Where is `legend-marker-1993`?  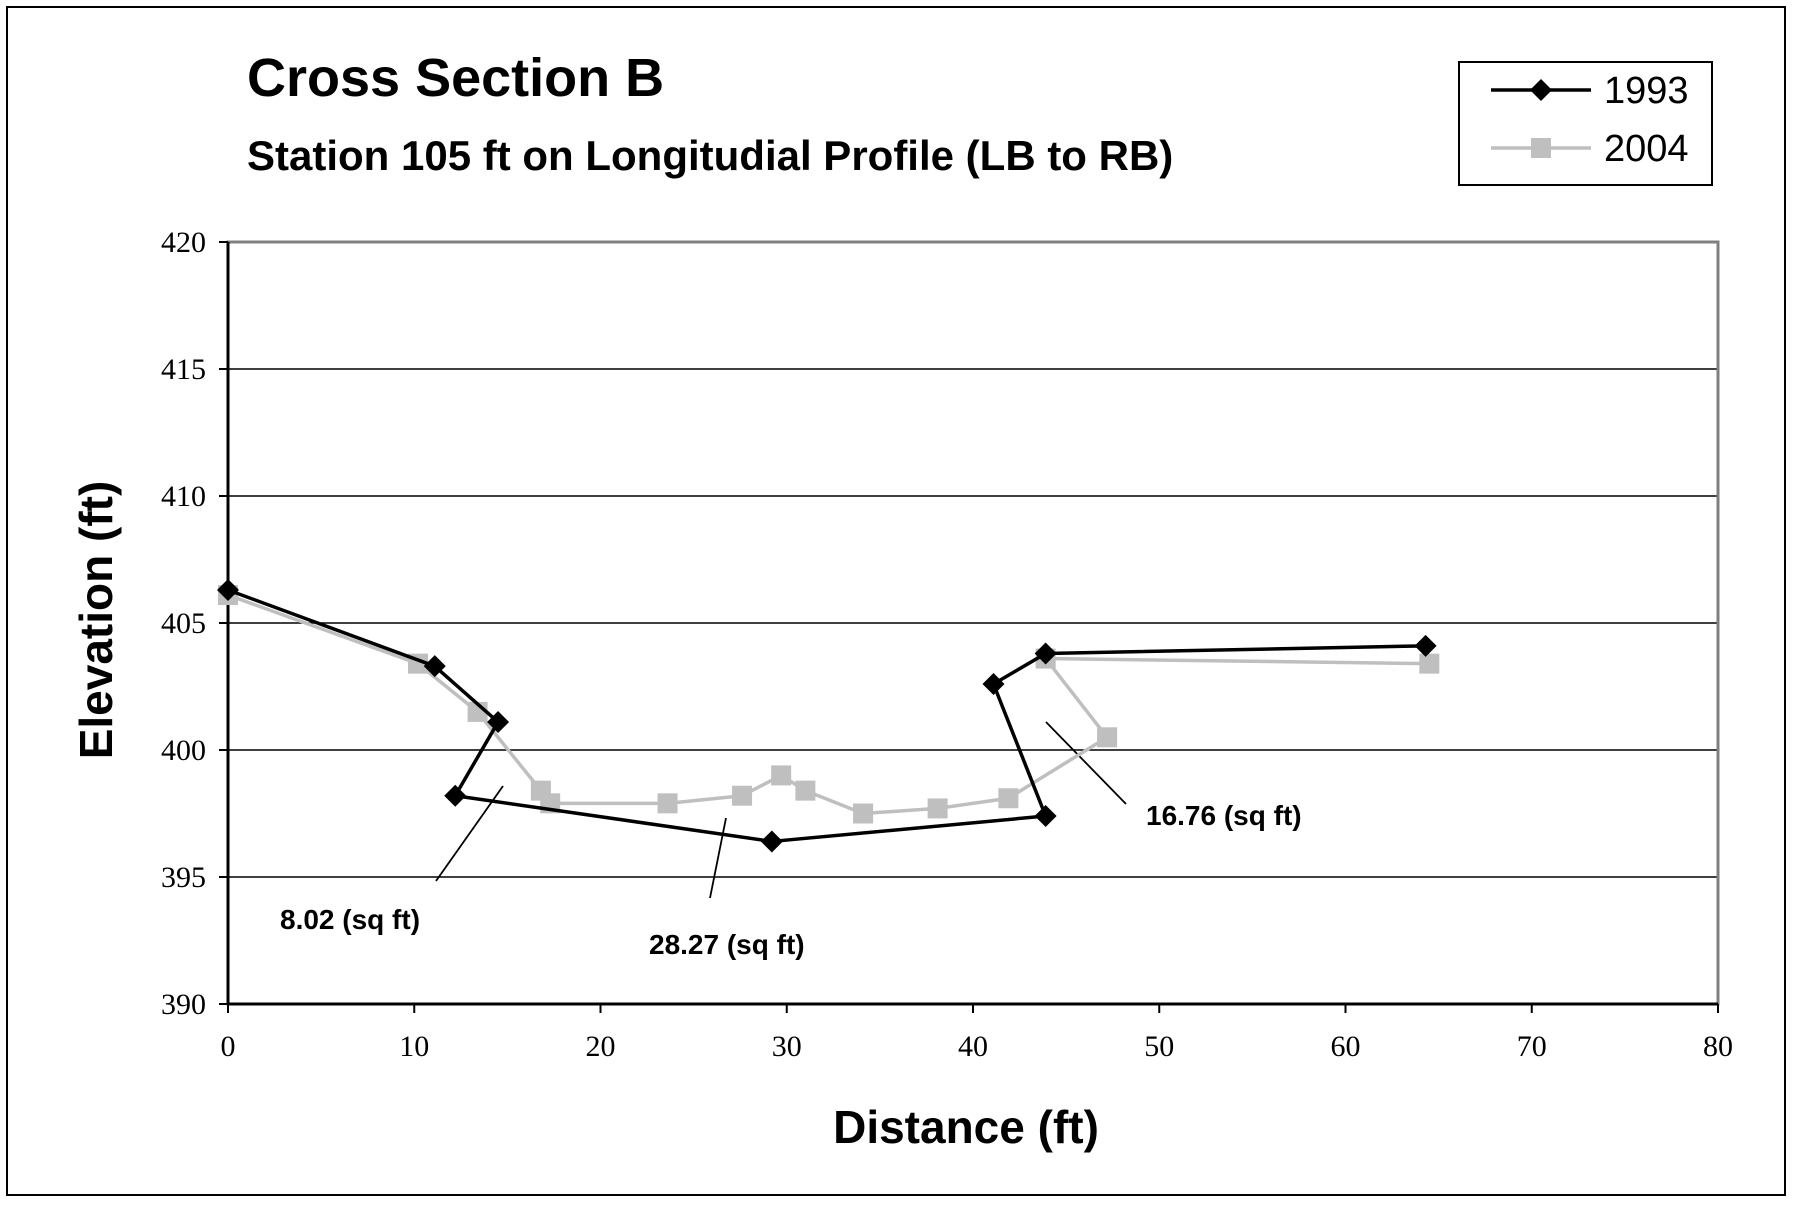 legend-marker-1993 is located at coordinates (1541, 90).